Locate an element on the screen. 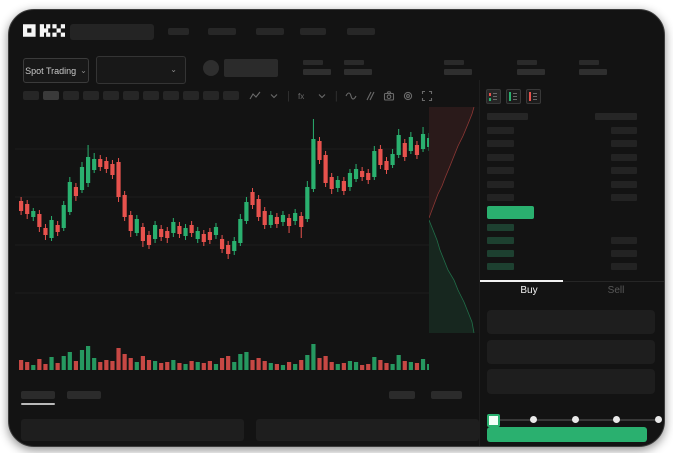 The height and width of the screenshot is (453, 673). svg-text: fx is located at coordinates (301, 96).